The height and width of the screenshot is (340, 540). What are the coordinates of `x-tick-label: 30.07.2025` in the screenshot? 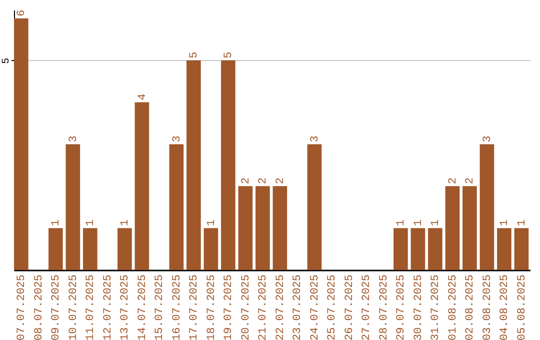 It's located at (418, 307).